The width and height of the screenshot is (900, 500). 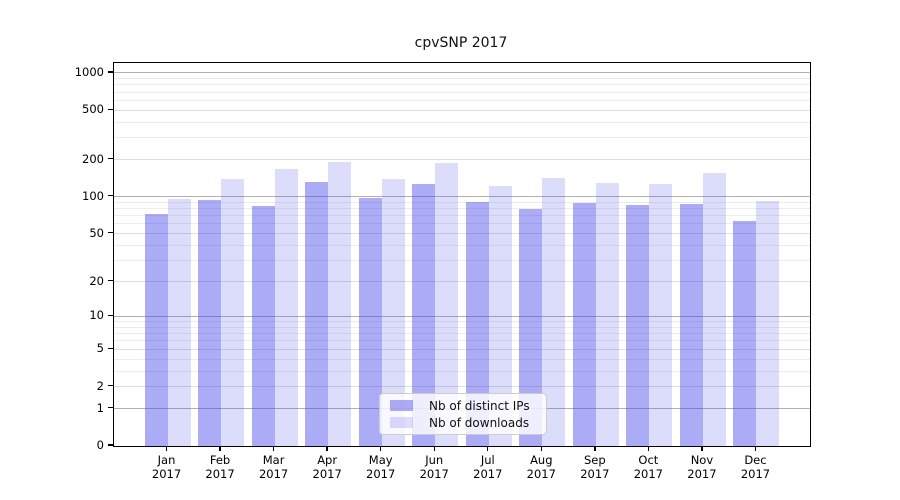 What do you see at coordinates (434, 460) in the screenshot?
I see `month-label: Jun` at bounding box center [434, 460].